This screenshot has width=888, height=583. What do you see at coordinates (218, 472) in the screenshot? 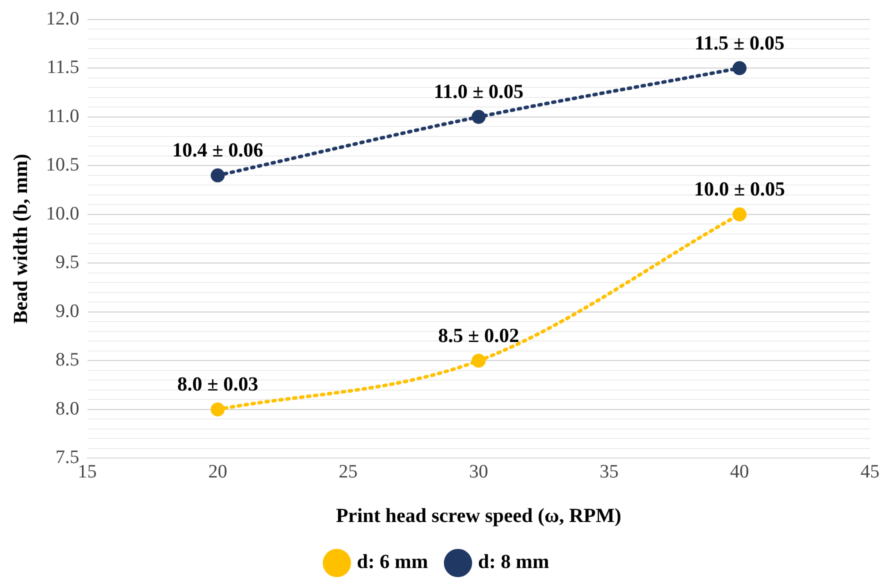
I see `x-tick-label: 20` at bounding box center [218, 472].